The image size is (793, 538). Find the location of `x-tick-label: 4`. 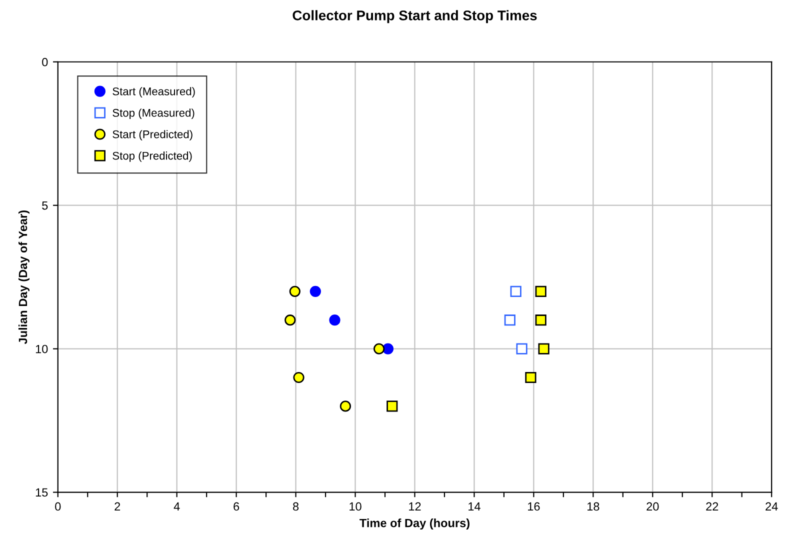

x-tick-label: 4 is located at coordinates (177, 506).